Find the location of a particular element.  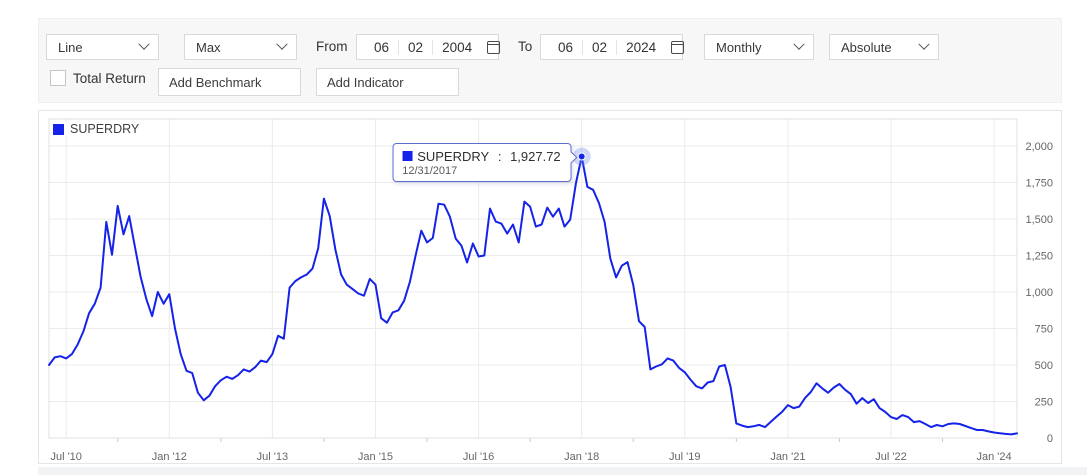

date-to-day: 02 is located at coordinates (599, 47).